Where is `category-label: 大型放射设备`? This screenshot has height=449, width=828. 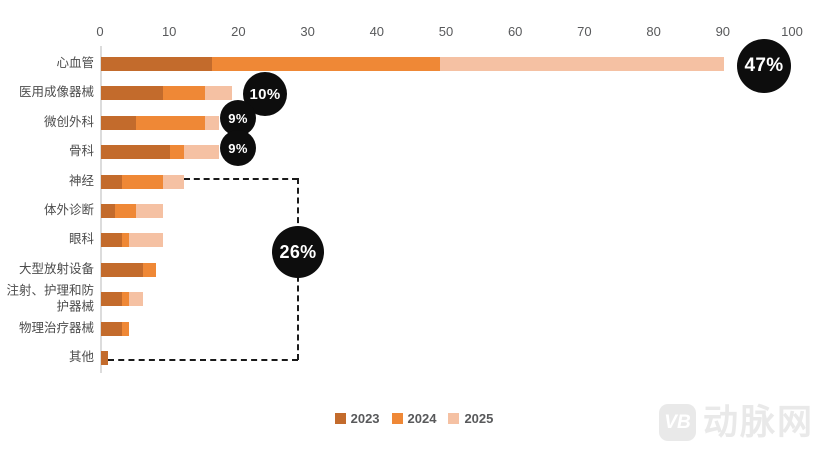 category-label: 大型放射设备 is located at coordinates (56, 268).